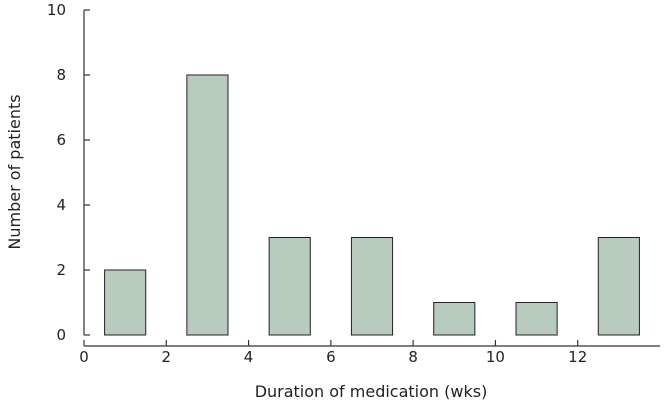 The width and height of the screenshot is (667, 403). I want to click on y-axis-title: Number of patients, so click(14, 171).